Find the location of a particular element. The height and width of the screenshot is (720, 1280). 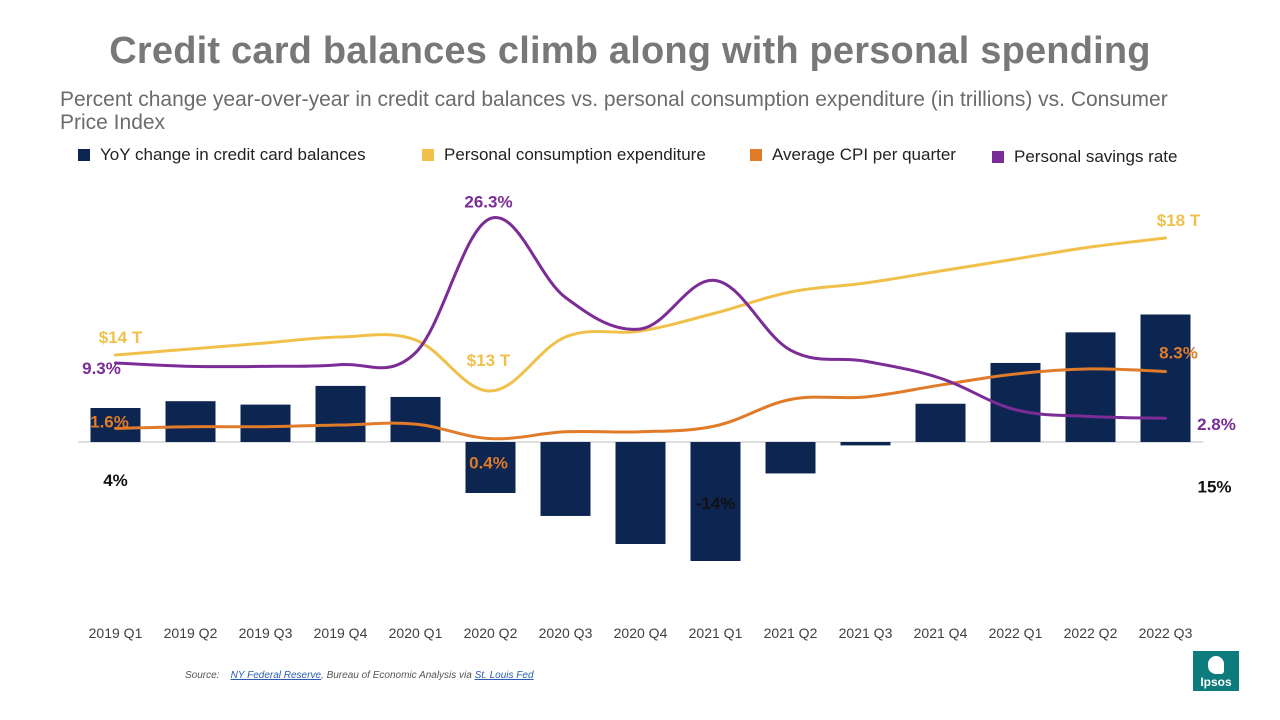

data-label: 0.4% is located at coordinates (488, 463).